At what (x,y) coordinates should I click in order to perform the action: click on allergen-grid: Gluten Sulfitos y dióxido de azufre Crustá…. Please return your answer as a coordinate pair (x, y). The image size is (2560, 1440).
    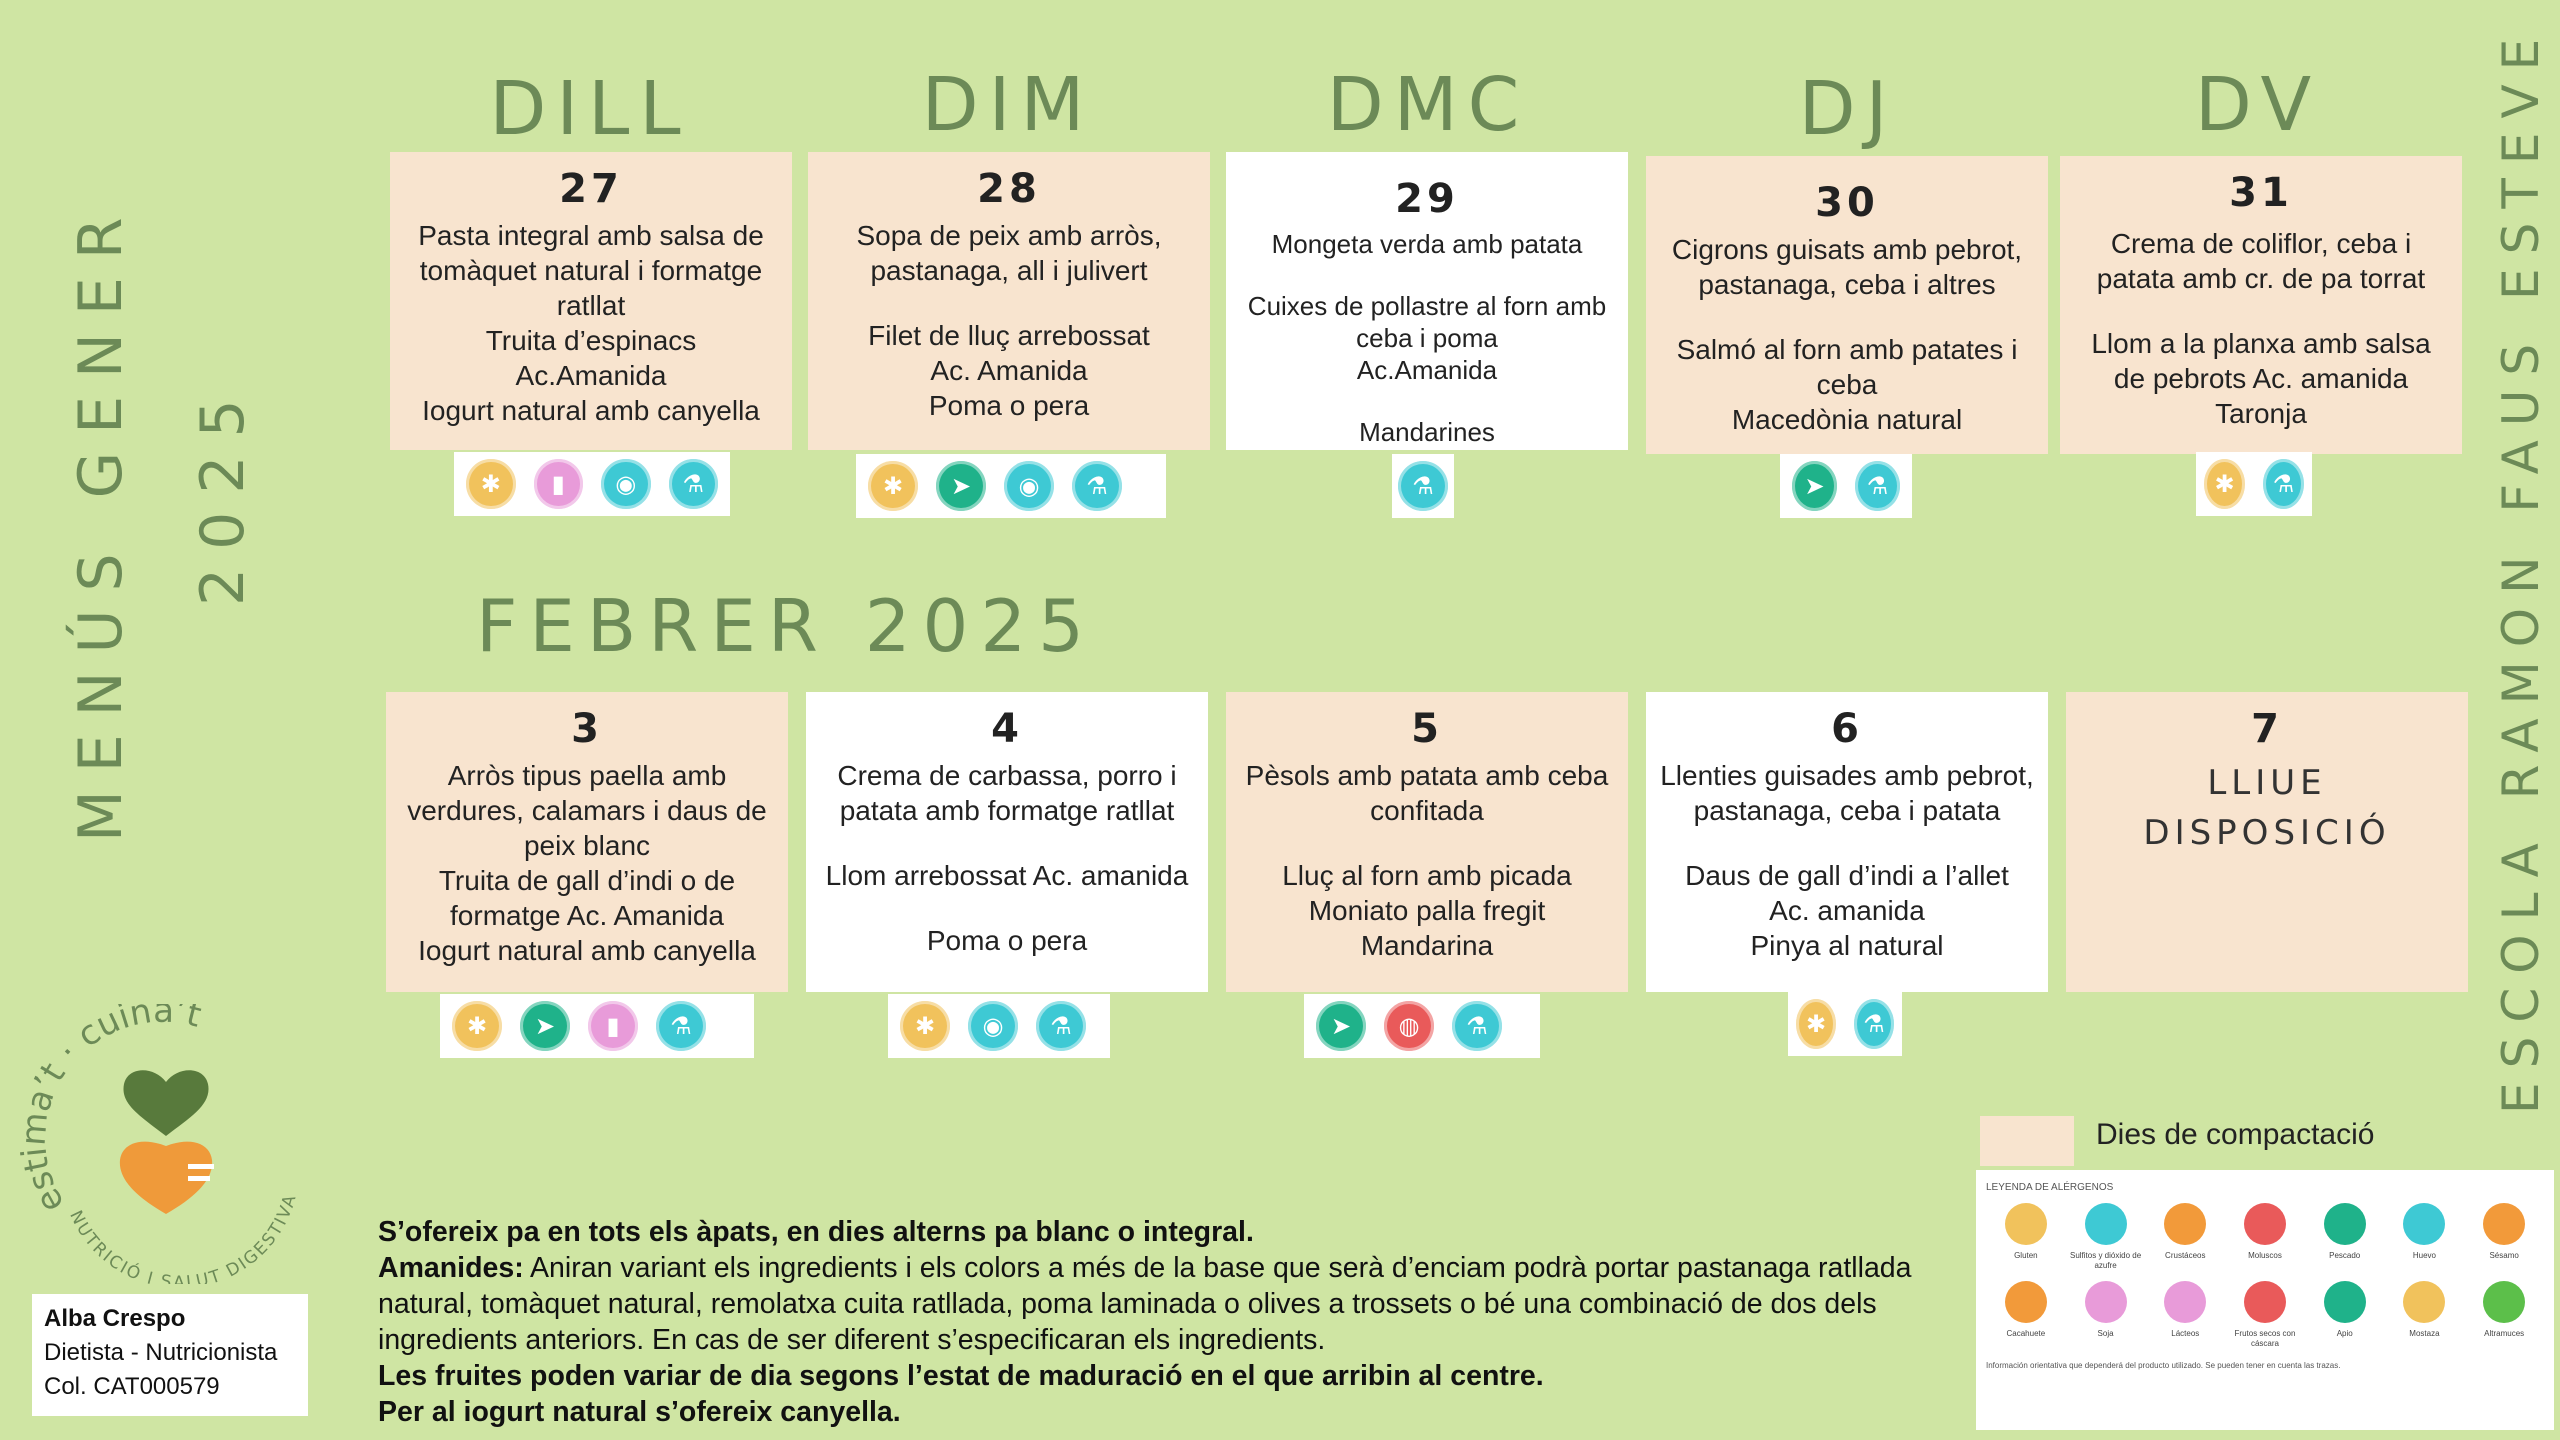
    Looking at the image, I should click on (2265, 1276).